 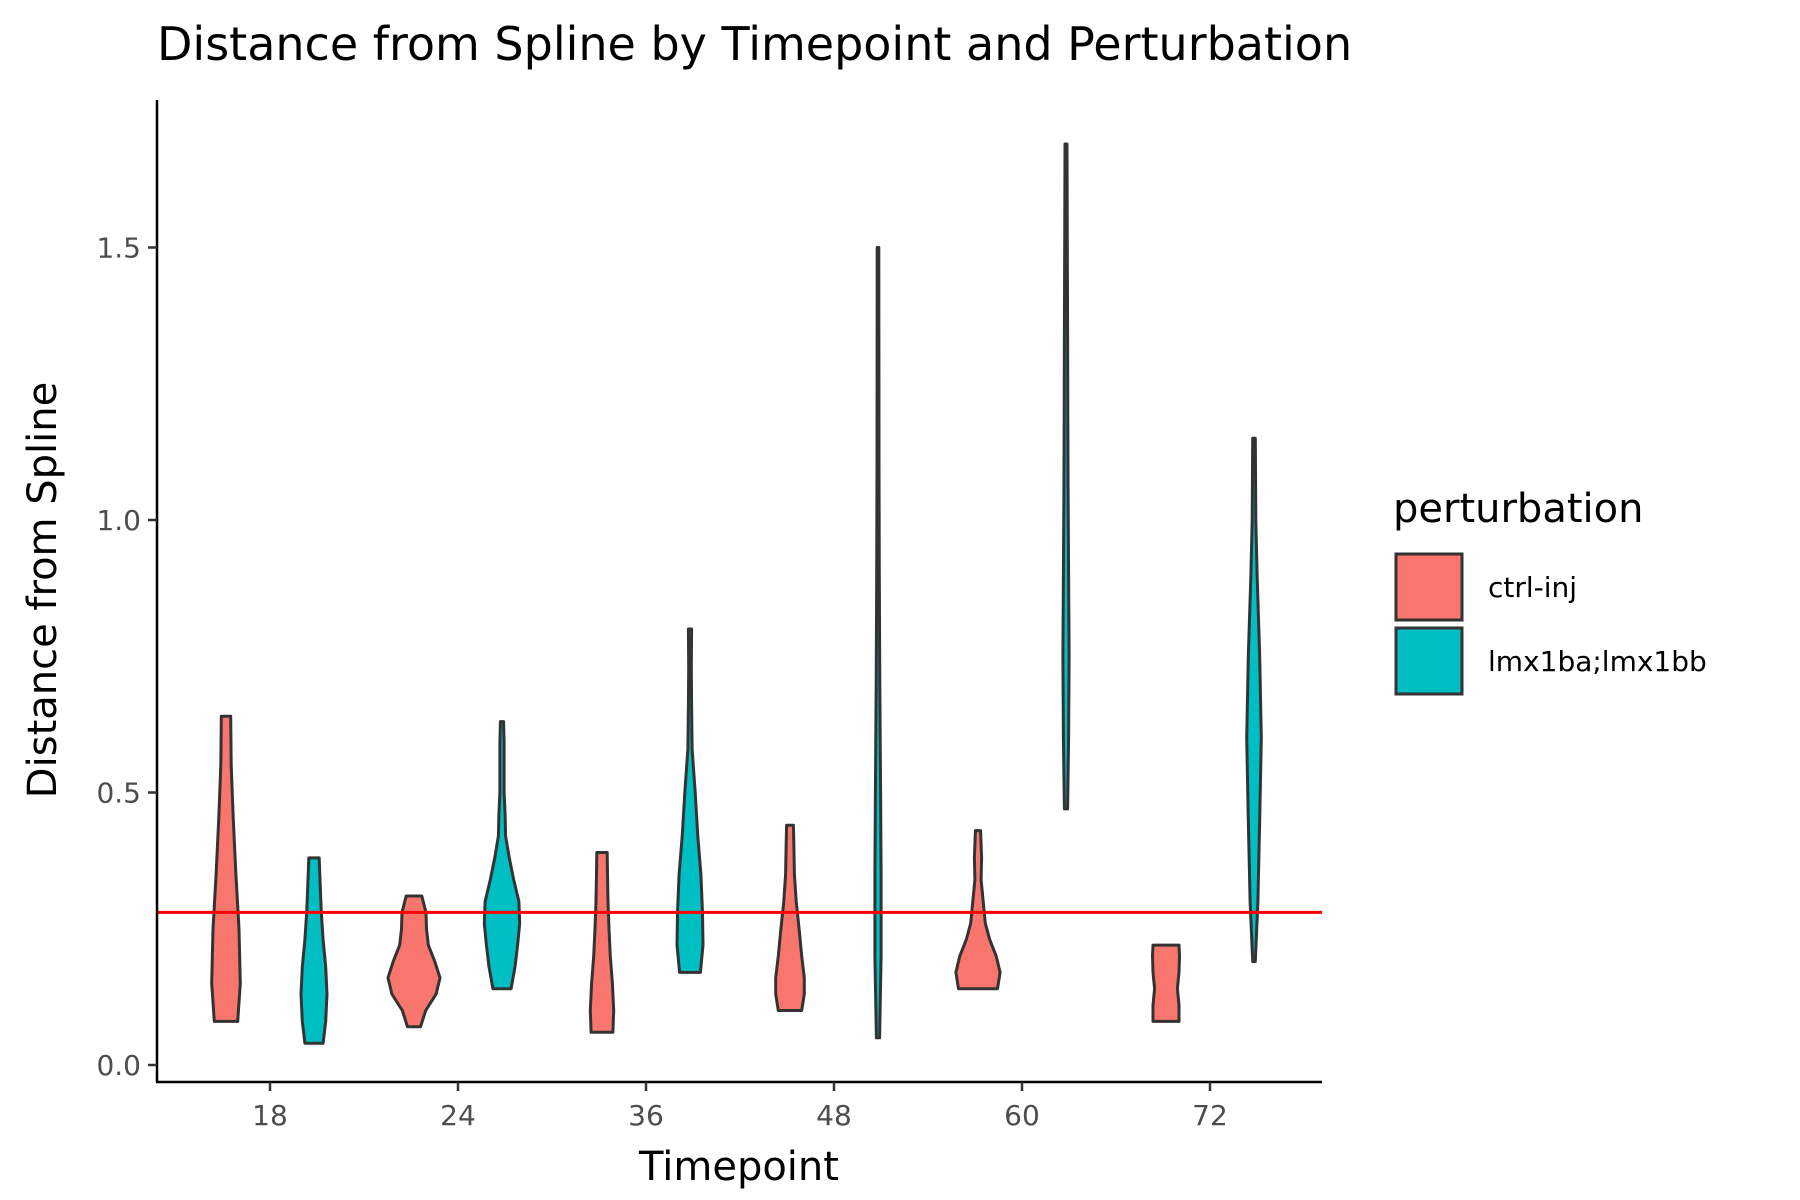 I want to click on legend-swatch-lmx1ba-lmx1bb, so click(x=1429, y=661).